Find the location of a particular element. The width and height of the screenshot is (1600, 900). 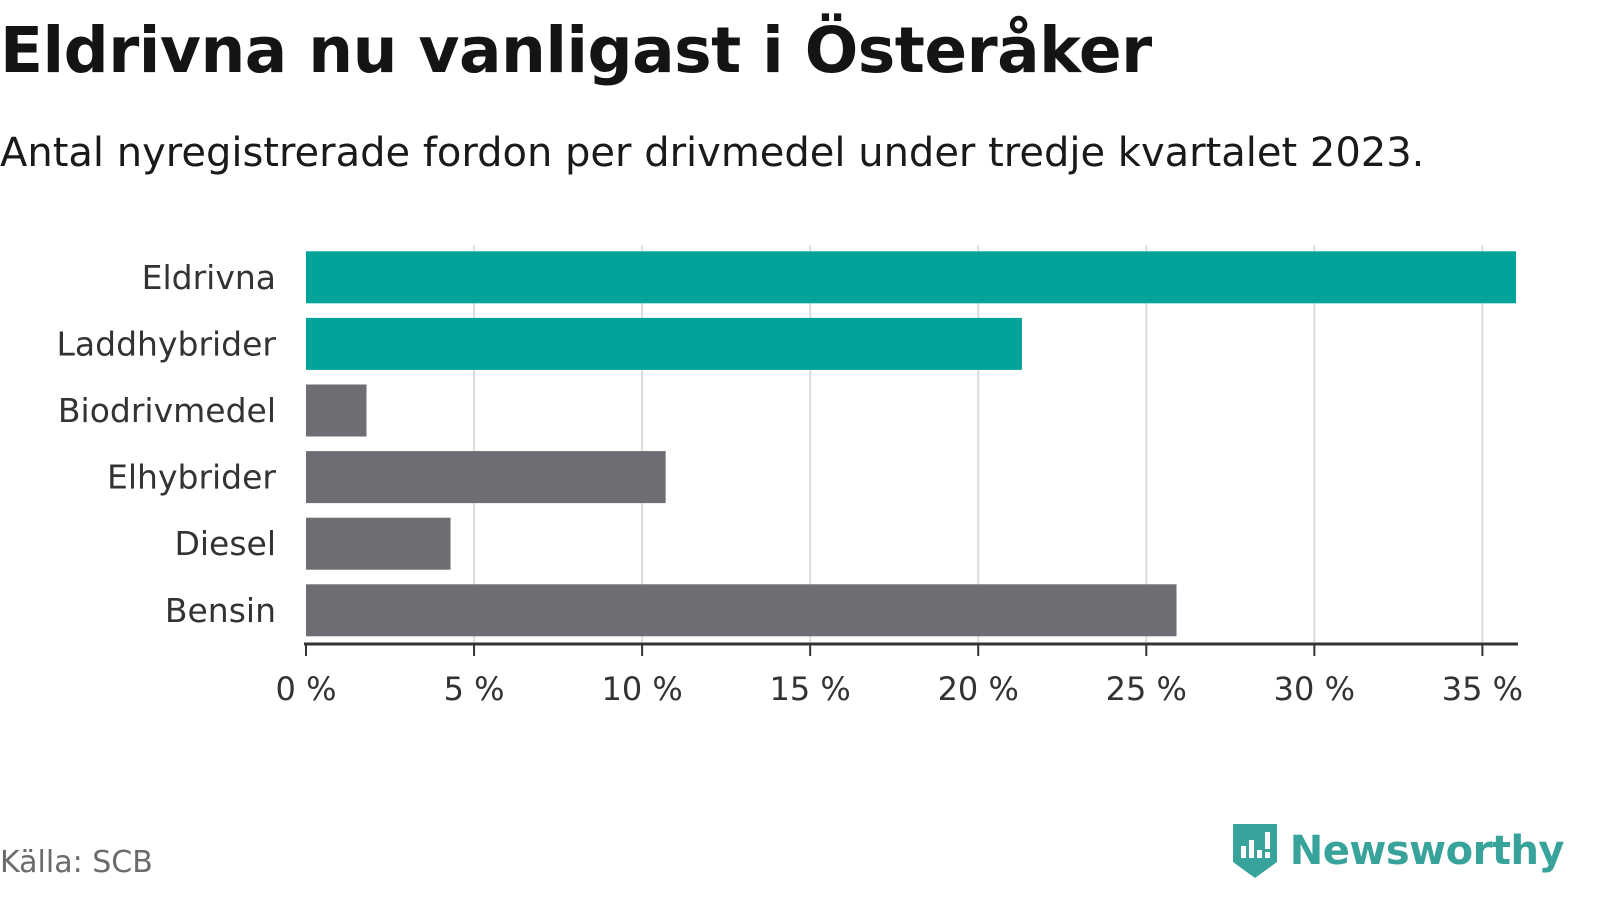

x-tick-label: 15 % is located at coordinates (810, 689).